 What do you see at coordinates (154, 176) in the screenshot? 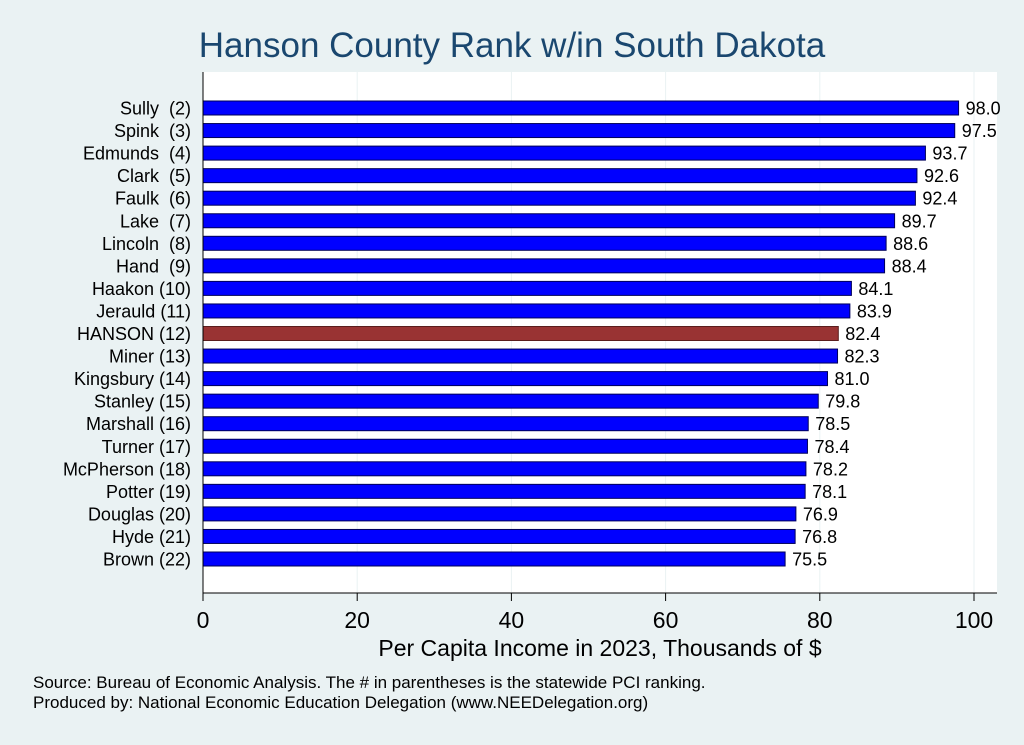
I see `category-label: Clark (5)` at bounding box center [154, 176].